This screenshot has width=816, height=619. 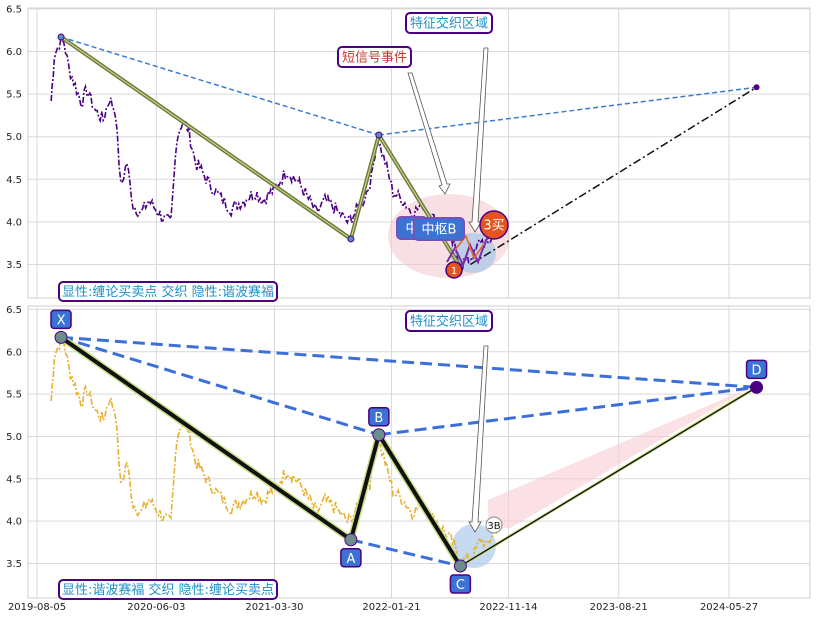 What do you see at coordinates (567, 411) in the screenshot?
I see `bd-dashed-line` at bounding box center [567, 411].